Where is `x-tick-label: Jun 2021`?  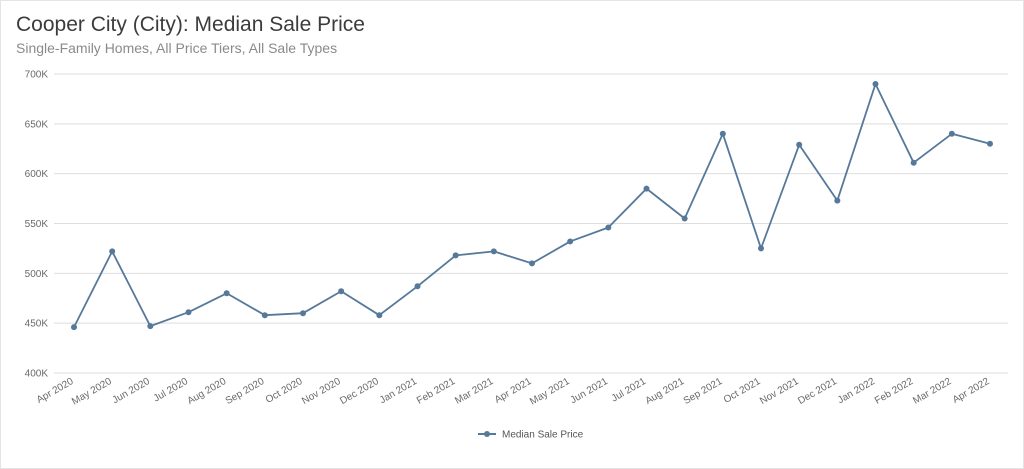
x-tick-label: Jun 2021 is located at coordinates (590, 391).